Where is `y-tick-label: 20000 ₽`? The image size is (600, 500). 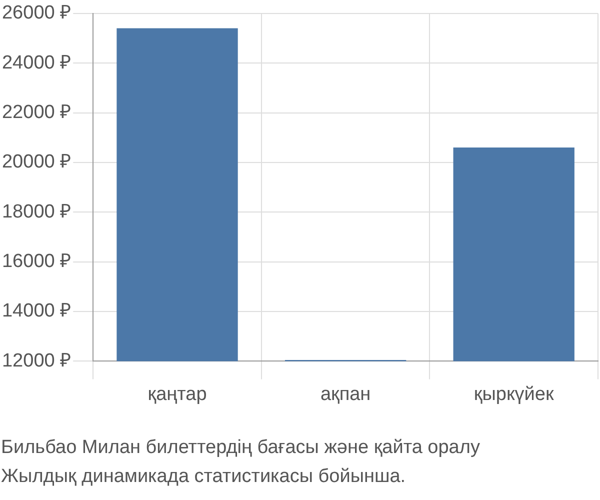
y-tick-label: 20000 ₽ is located at coordinates (37, 162).